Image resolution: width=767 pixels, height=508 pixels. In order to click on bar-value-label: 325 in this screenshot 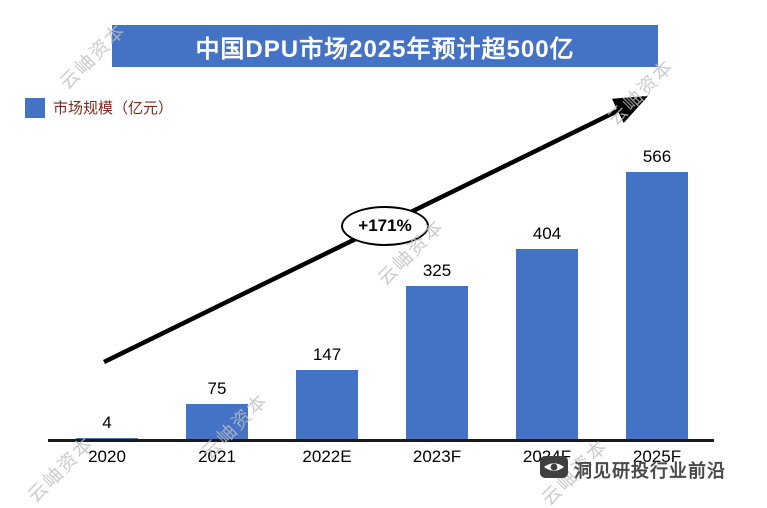, I will do `click(437, 270)`.